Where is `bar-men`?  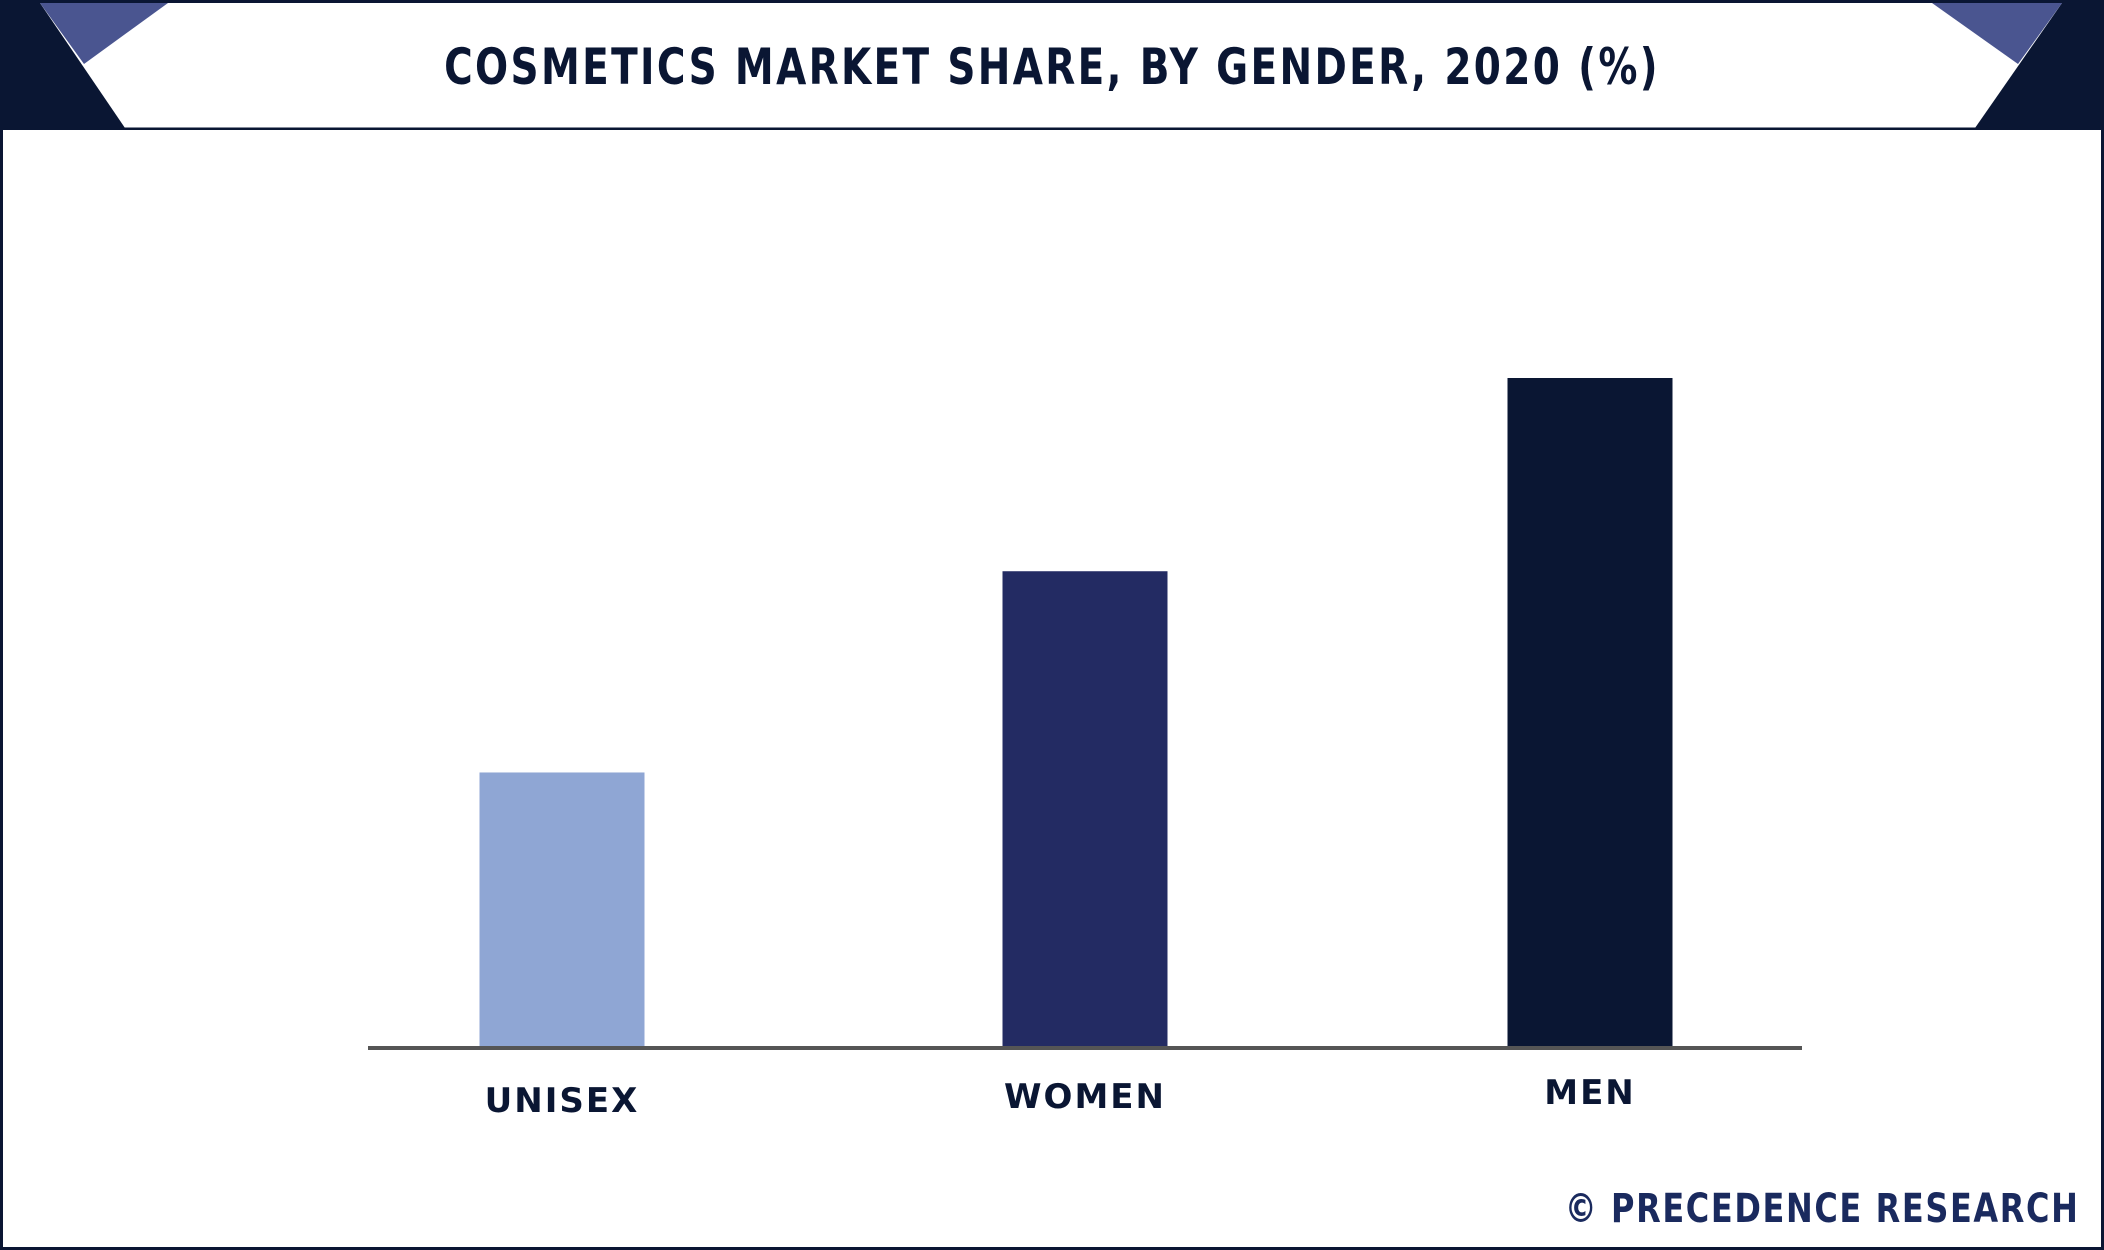 bar-men is located at coordinates (1590, 712).